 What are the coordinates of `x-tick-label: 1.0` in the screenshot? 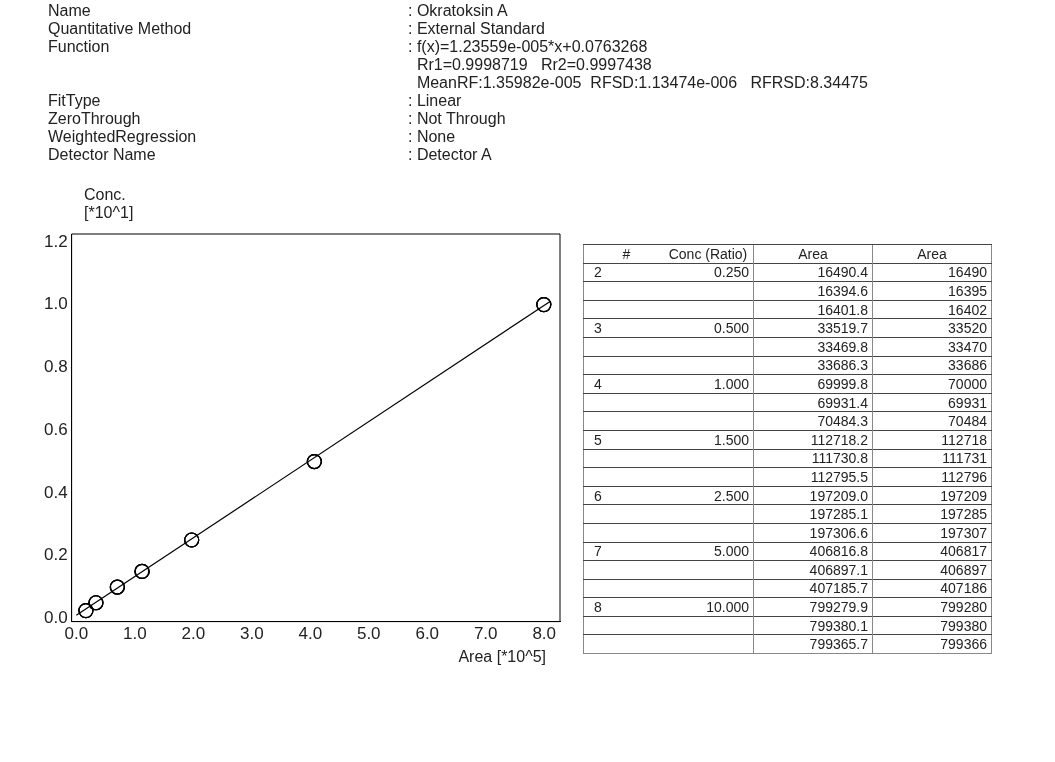 It's located at (134, 634).